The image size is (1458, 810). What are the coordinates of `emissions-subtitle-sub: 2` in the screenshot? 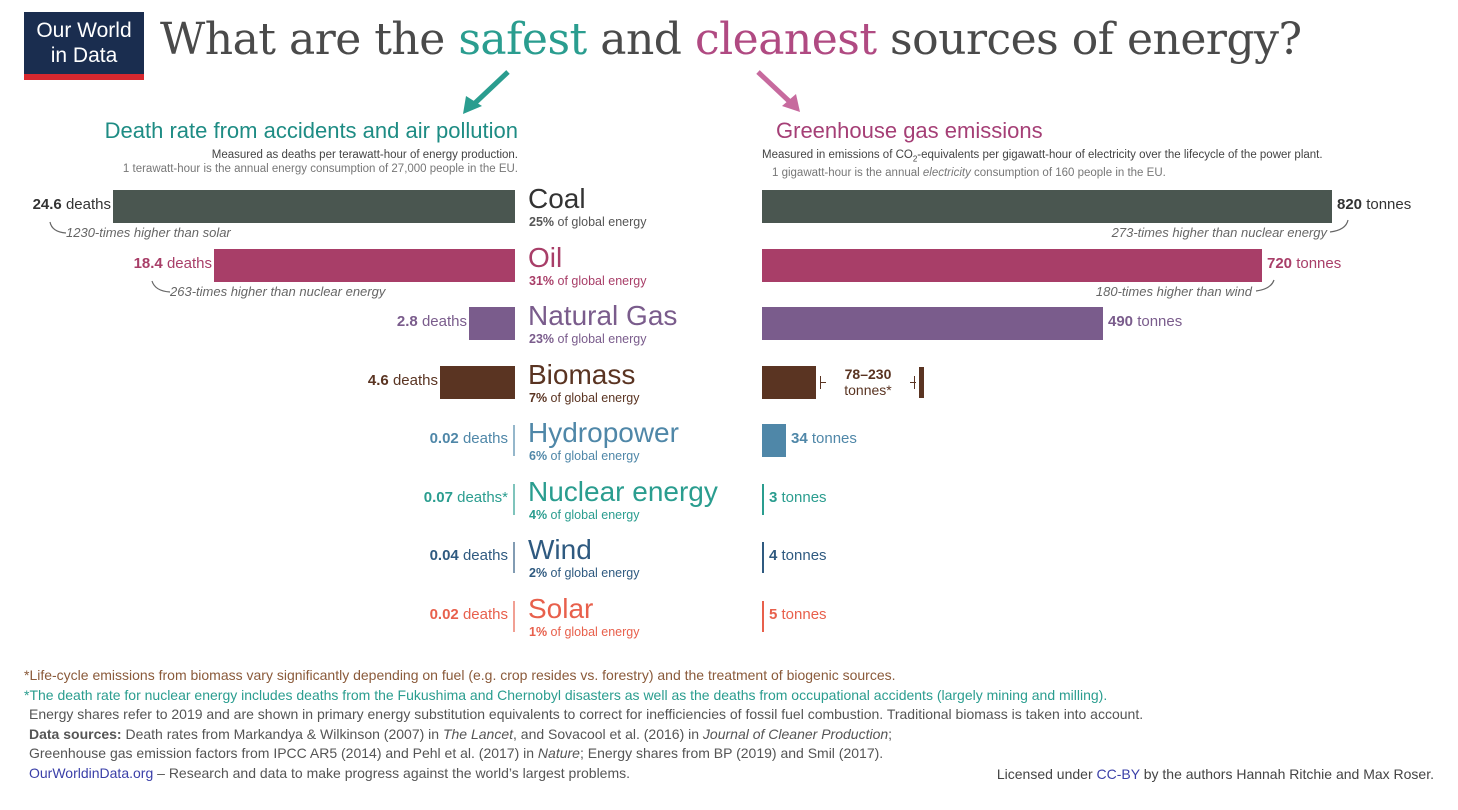 It's located at (915, 159).